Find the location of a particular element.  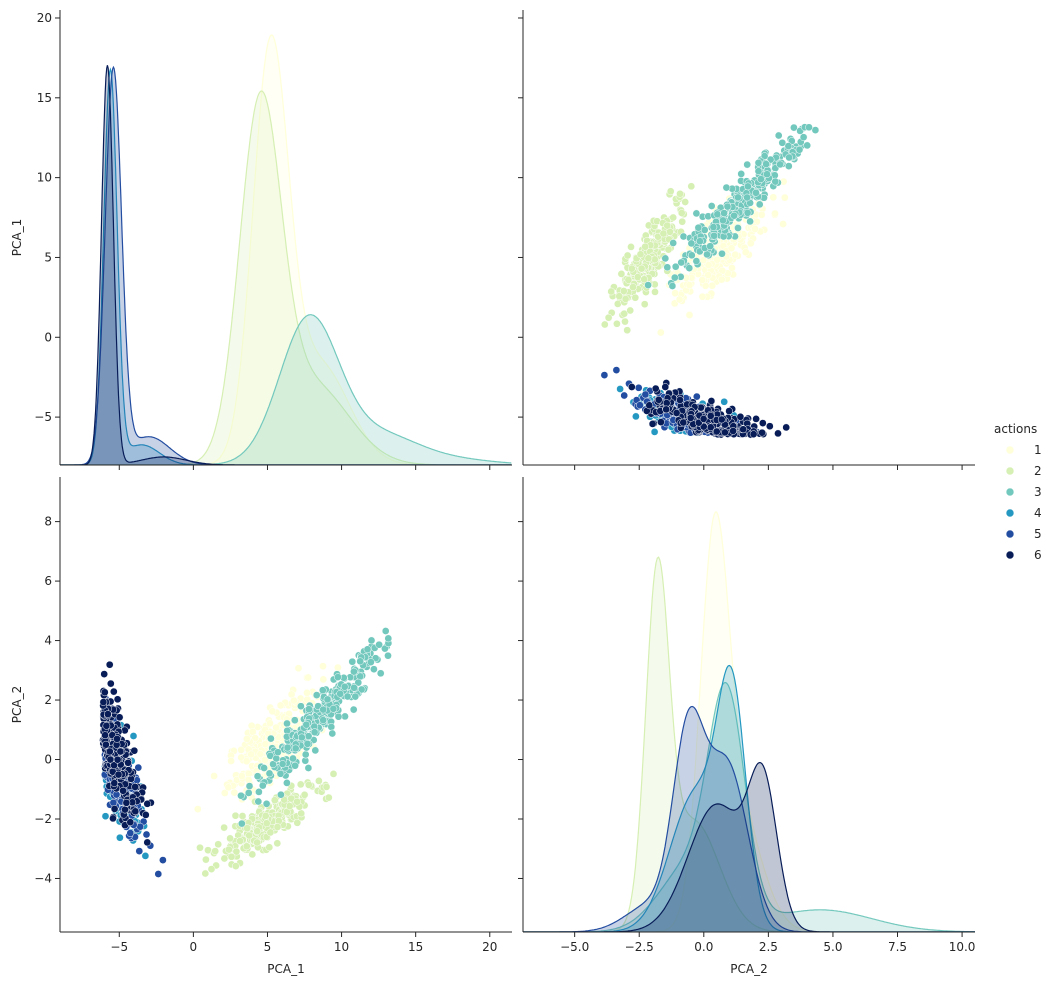

legend-label-2: 2 is located at coordinates (1038, 471).